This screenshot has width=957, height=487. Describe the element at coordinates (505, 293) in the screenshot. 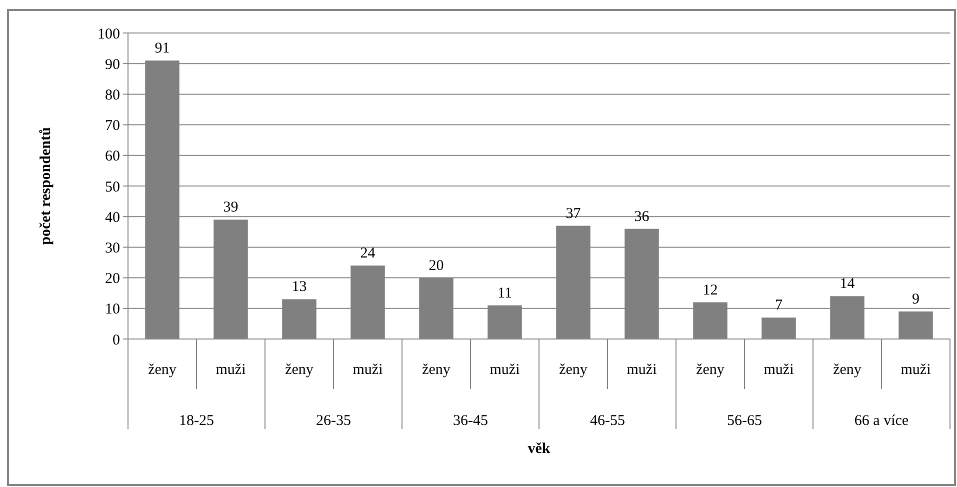

I see `data-label: 11` at that location.